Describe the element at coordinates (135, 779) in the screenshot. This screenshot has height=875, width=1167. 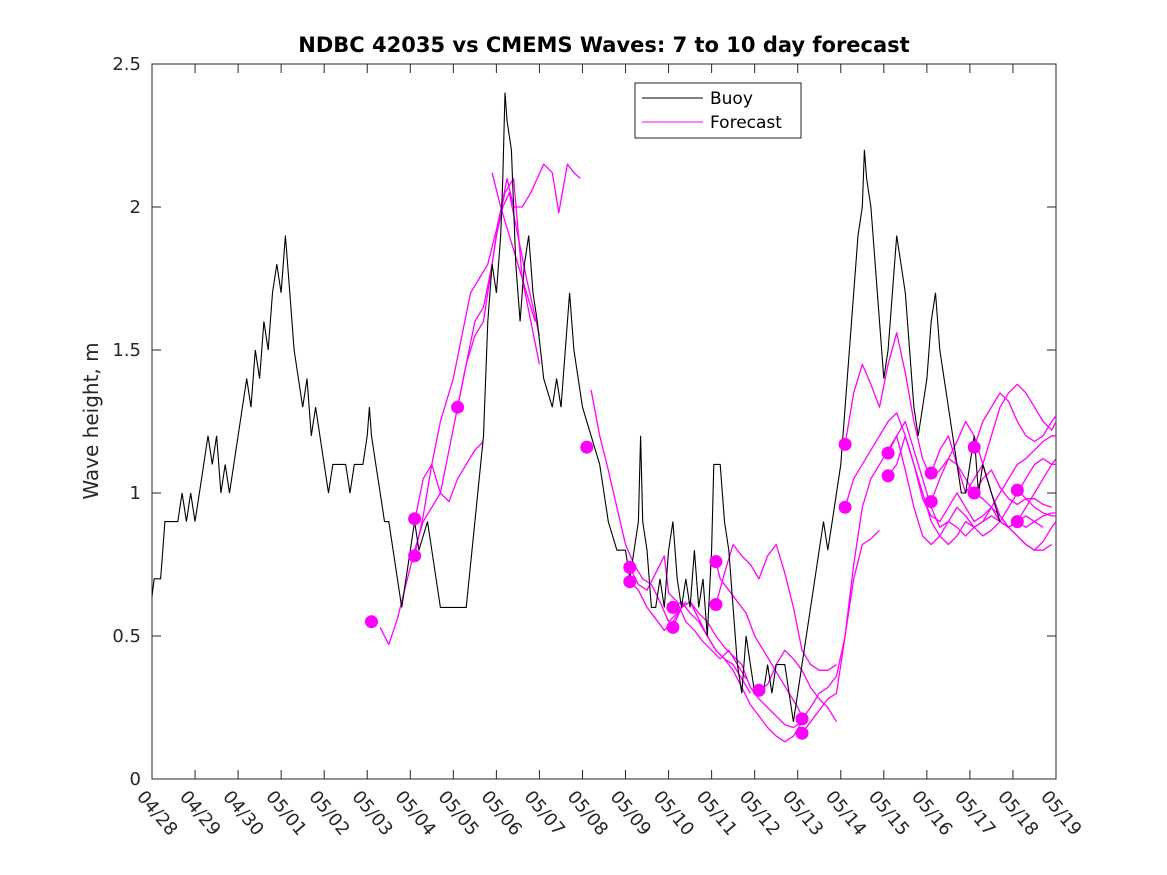
I see `y-tick-label: 0` at that location.